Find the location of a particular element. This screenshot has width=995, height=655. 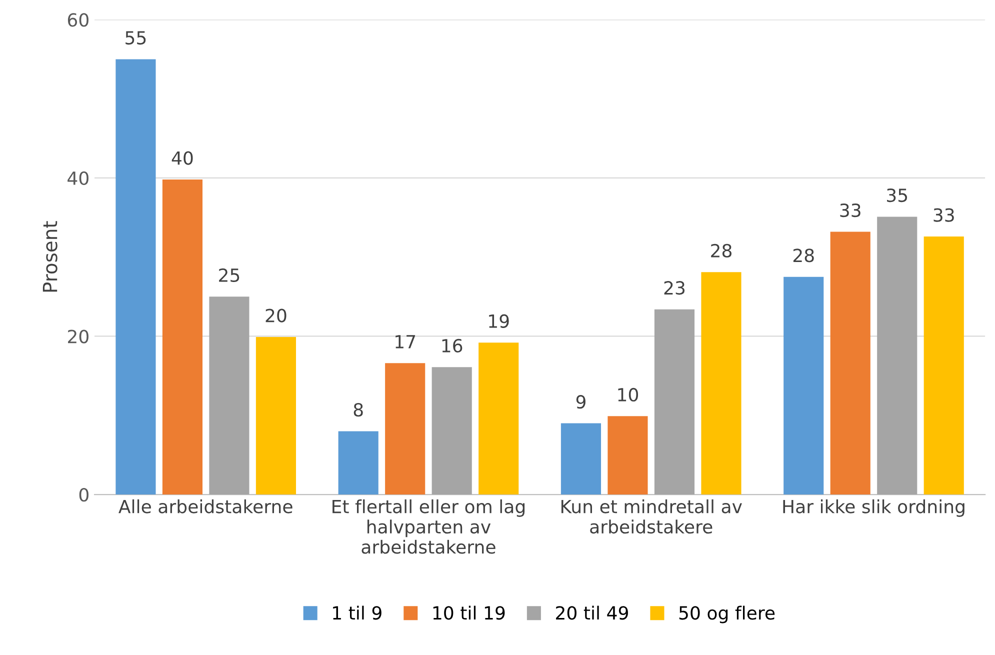

y-axis-title: Prosent is located at coordinates (50, 256).